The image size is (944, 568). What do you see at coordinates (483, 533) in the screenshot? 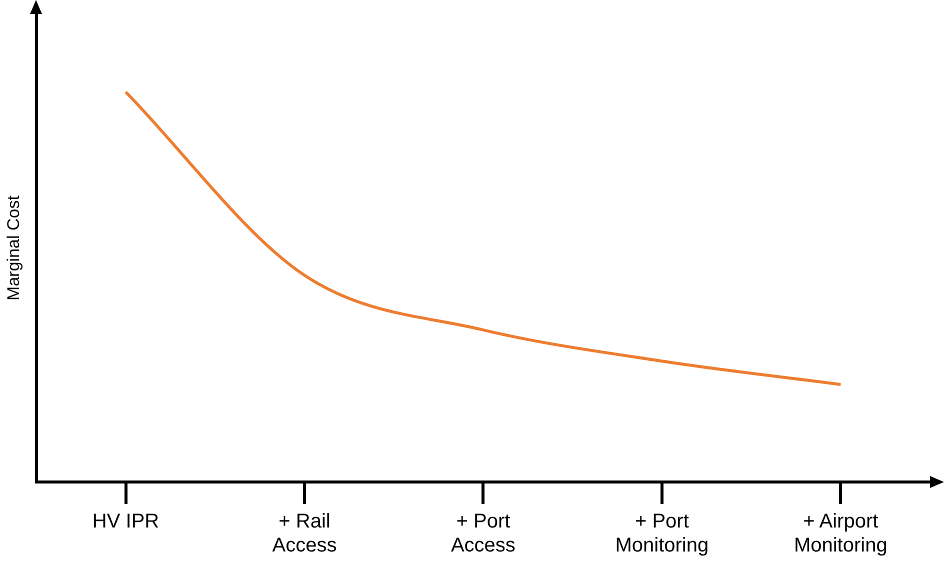
I see `x-tick-label: + Port Access` at bounding box center [483, 533].